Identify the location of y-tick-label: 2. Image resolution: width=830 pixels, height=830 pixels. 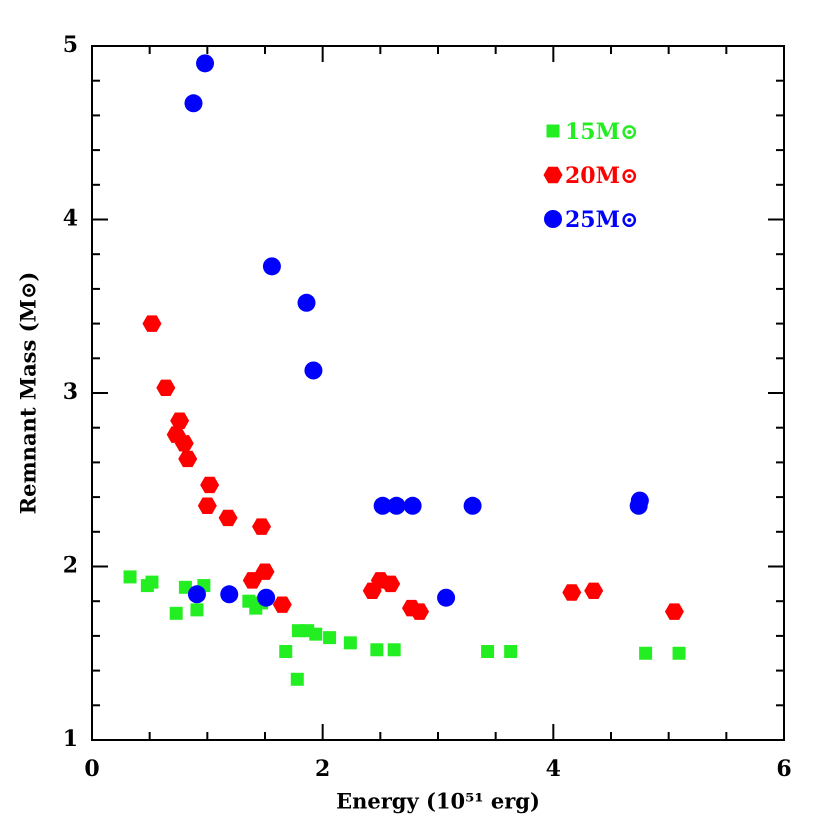
(70, 566).